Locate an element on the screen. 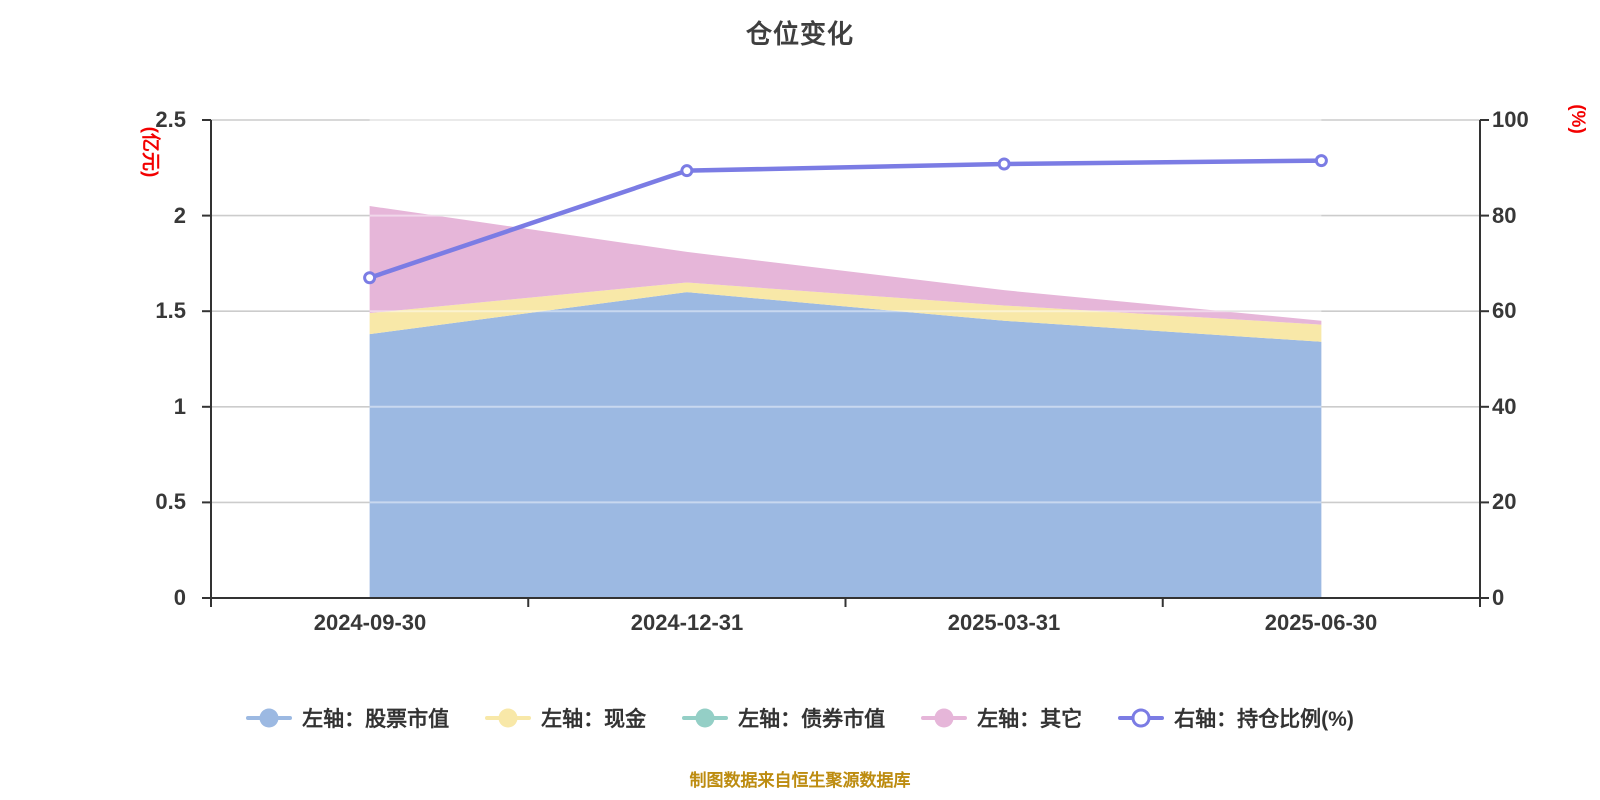 The width and height of the screenshot is (1600, 800). right-axis-tick-2: 60 is located at coordinates (1504, 310).